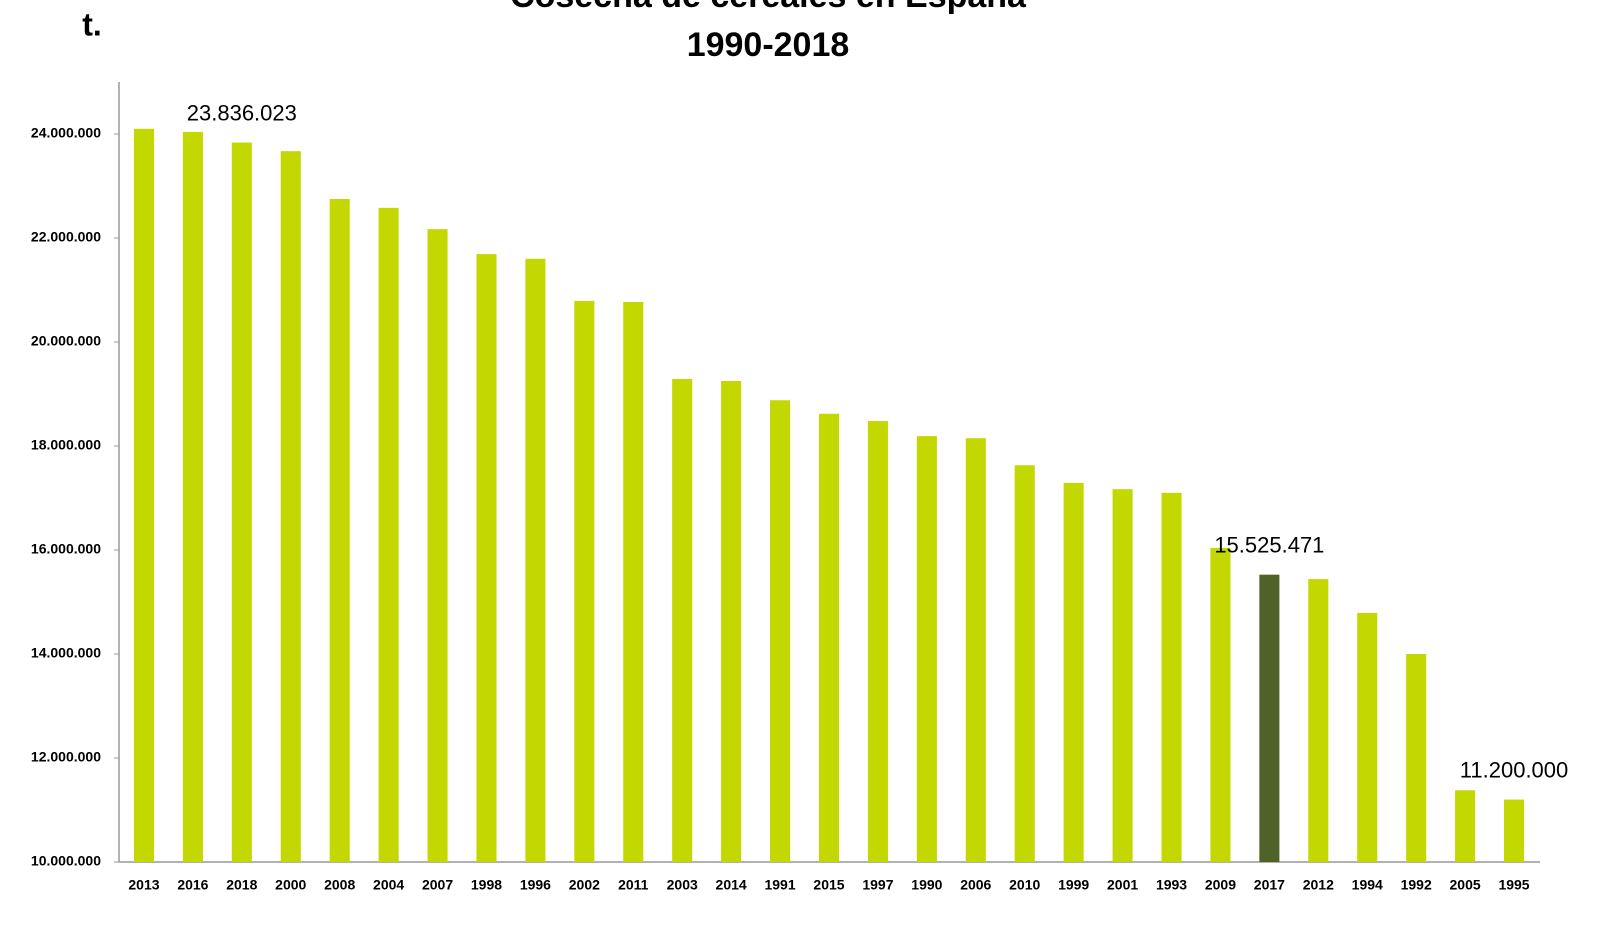  I want to click on x-tick-label: 1996, so click(535, 885).